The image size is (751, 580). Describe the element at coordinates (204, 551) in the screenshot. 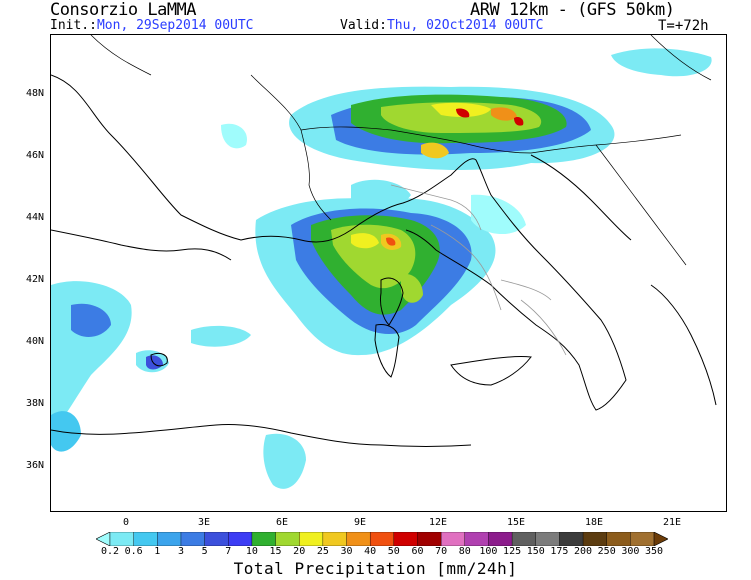

I see `colorbar-level-label: 5` at that location.